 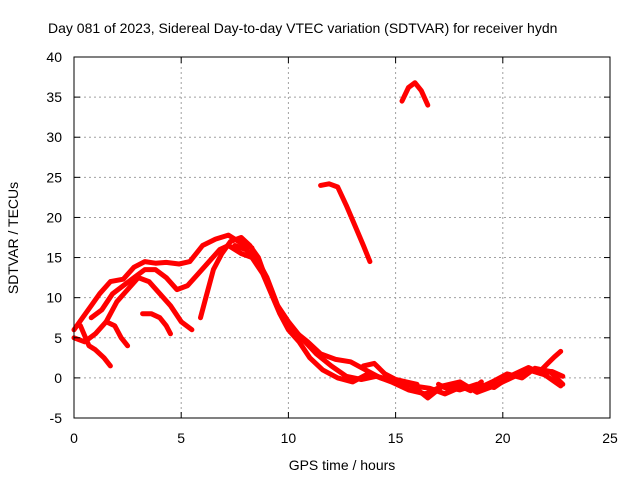 What do you see at coordinates (58, 378) in the screenshot?
I see `y-tick-label: 0` at bounding box center [58, 378].